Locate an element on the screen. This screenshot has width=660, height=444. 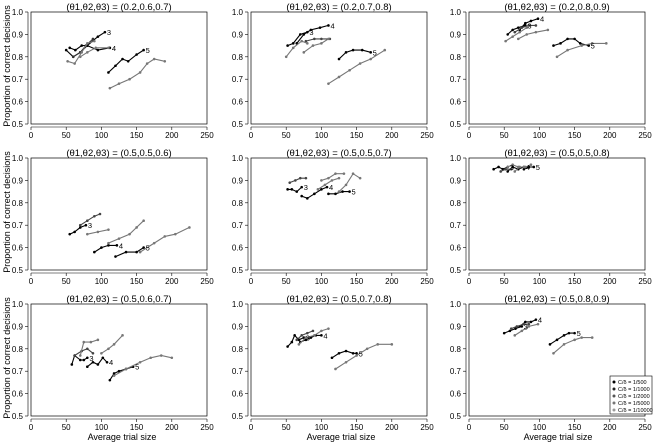
panel-title: (θ1,θ2,θ3) = (0.2,0.8,0.9) is located at coordinates (556, 7).